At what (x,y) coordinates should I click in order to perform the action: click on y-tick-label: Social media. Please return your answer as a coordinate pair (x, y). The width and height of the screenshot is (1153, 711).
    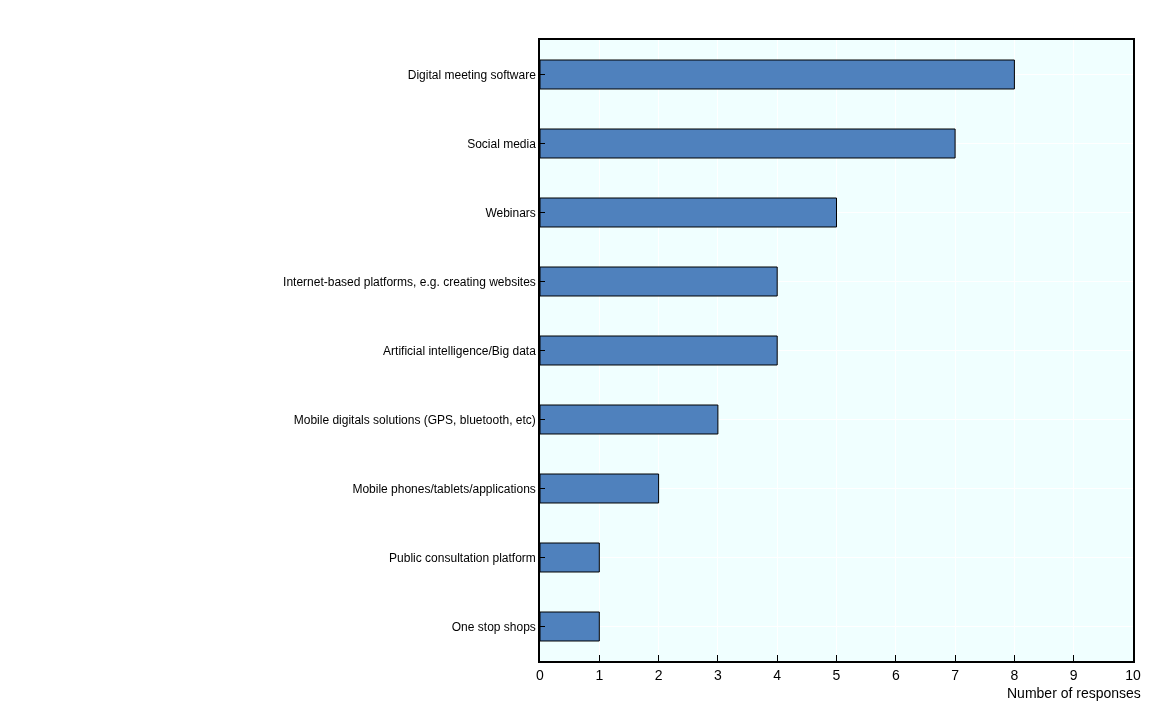
    Looking at the image, I should click on (502, 143).